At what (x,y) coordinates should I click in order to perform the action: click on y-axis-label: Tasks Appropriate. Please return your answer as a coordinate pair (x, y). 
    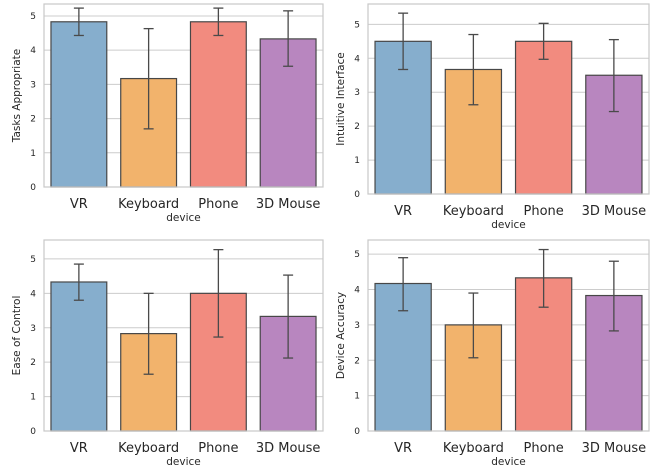
    Looking at the image, I should click on (17, 96).